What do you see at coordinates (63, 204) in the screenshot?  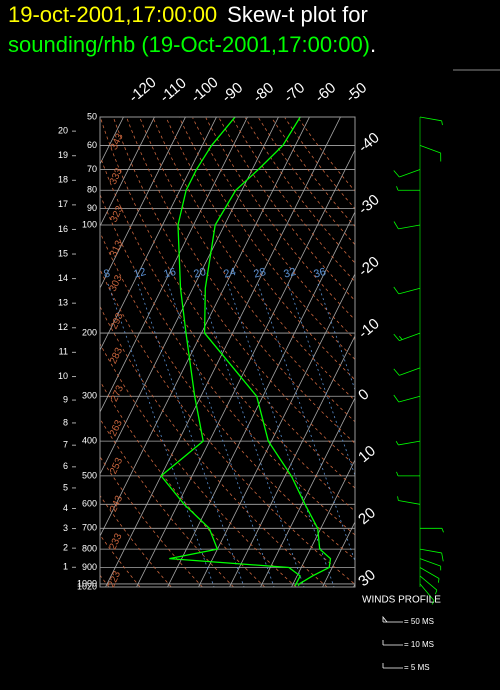 I see `height-label: 17` at bounding box center [63, 204].